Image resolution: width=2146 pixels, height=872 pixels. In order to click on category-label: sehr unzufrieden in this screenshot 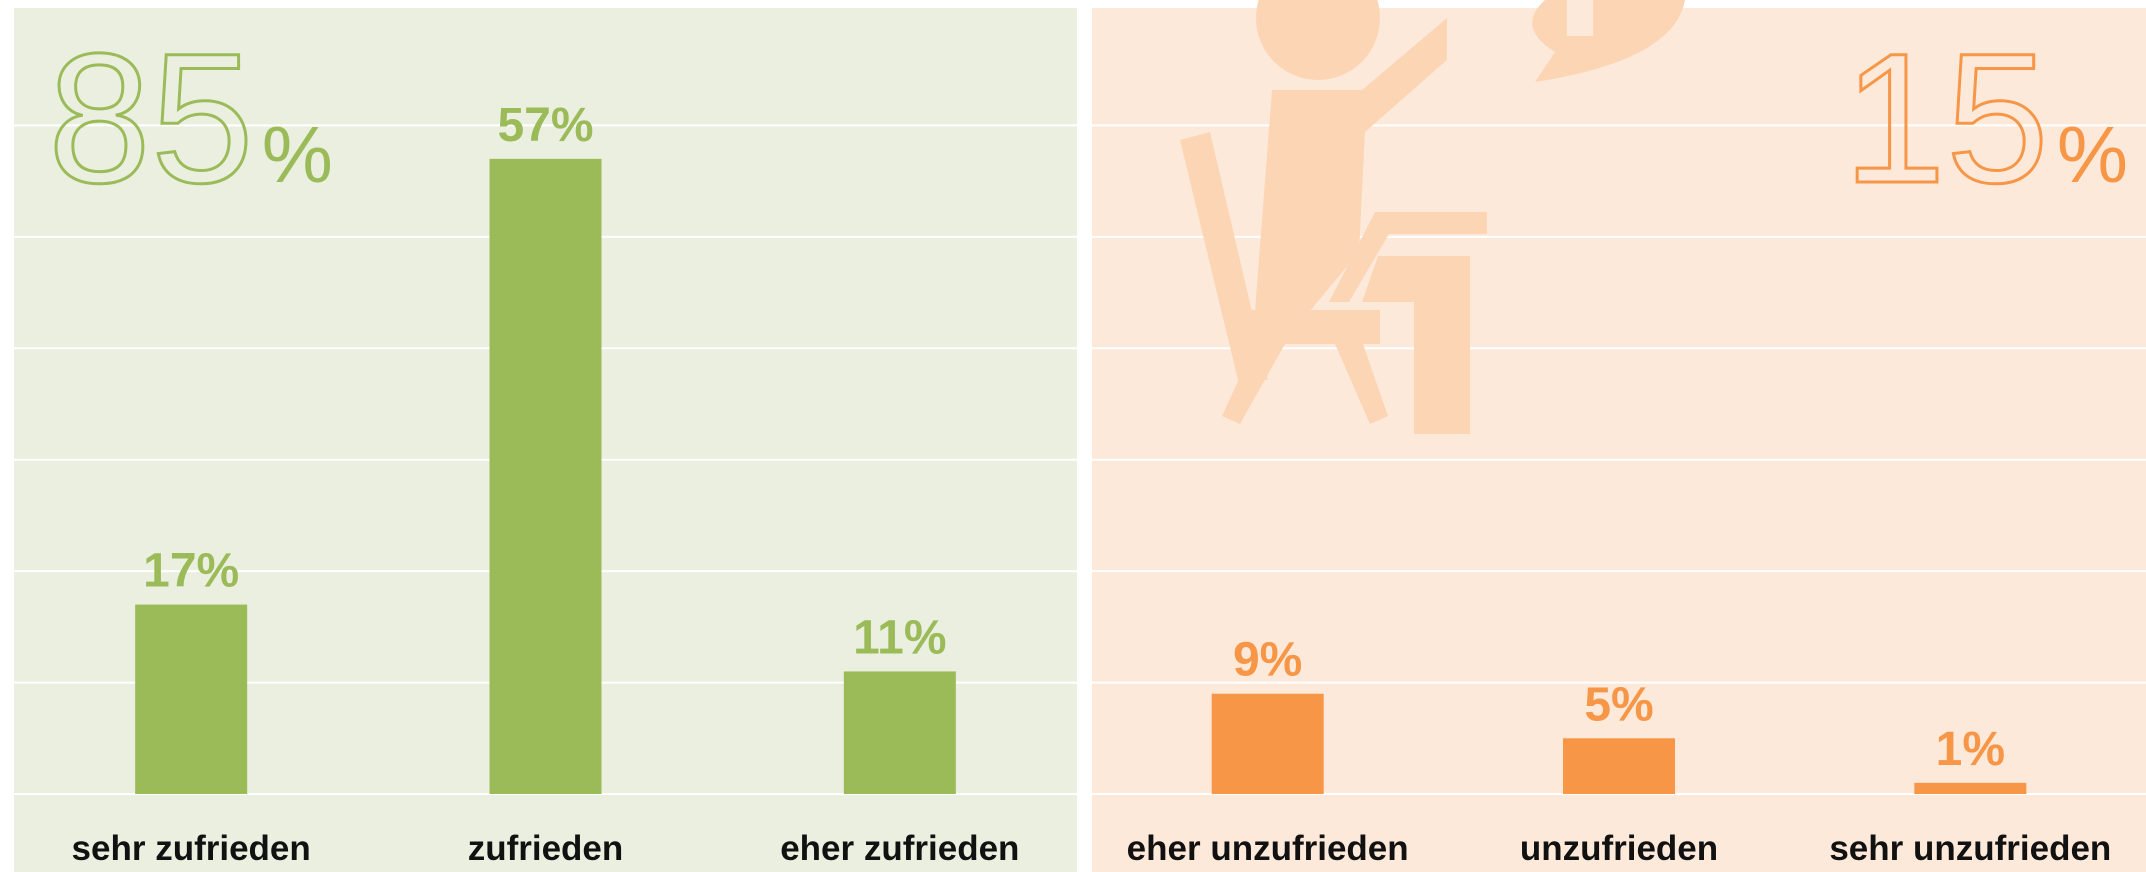, I will do `click(1970, 848)`.